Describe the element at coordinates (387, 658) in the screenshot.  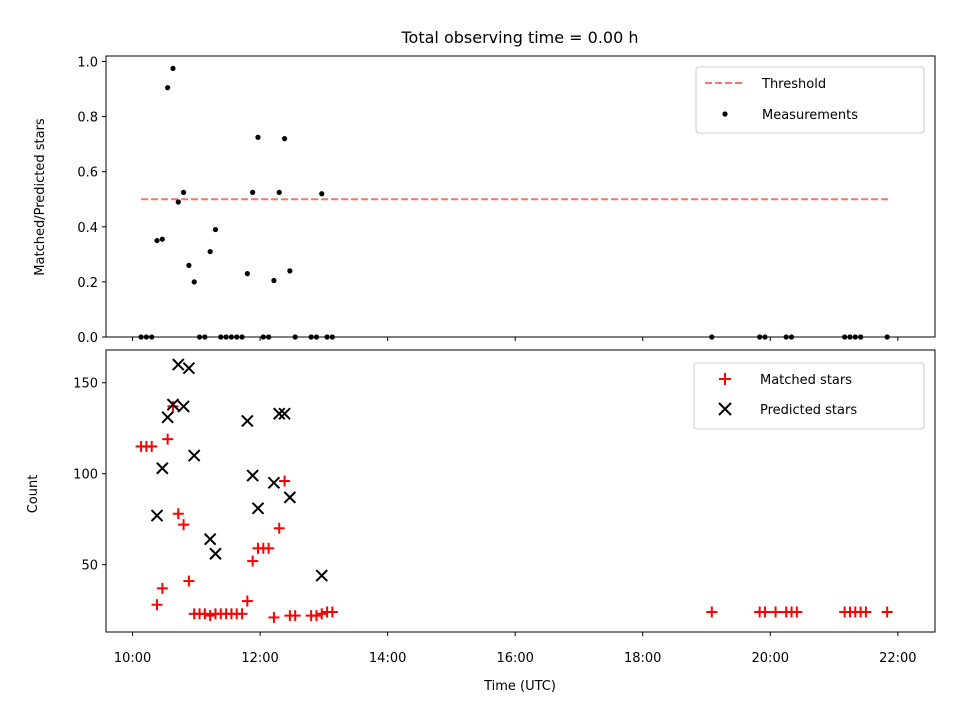
I see `x-tick-label: 14:00` at that location.